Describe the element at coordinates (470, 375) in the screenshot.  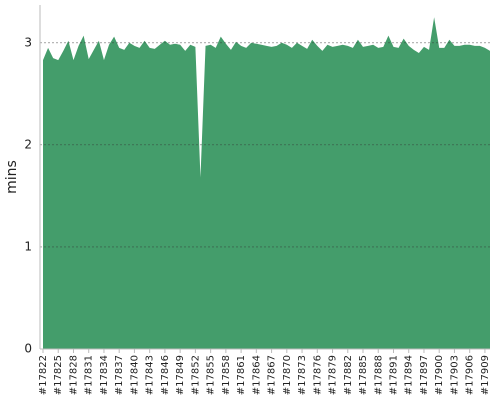
I see `x-tick-label: #17906` at that location.